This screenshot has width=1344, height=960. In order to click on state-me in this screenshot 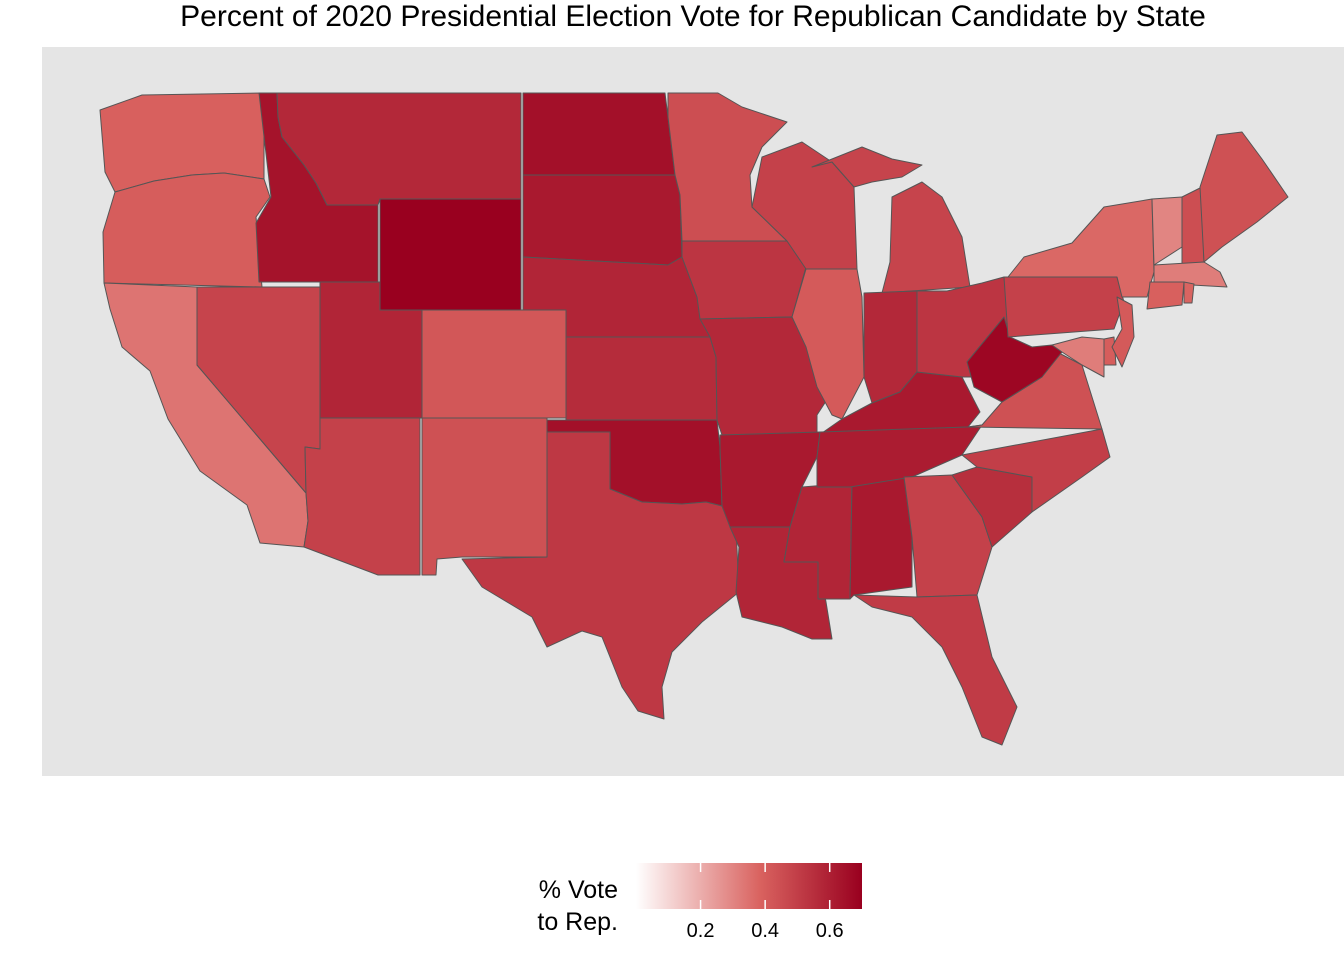, I will do `click(1244, 197)`.